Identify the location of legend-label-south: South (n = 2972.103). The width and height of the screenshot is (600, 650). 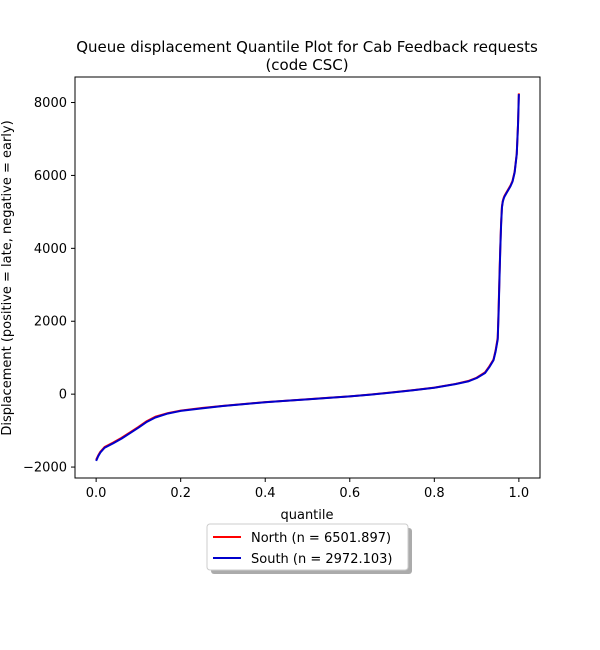
(321, 559).